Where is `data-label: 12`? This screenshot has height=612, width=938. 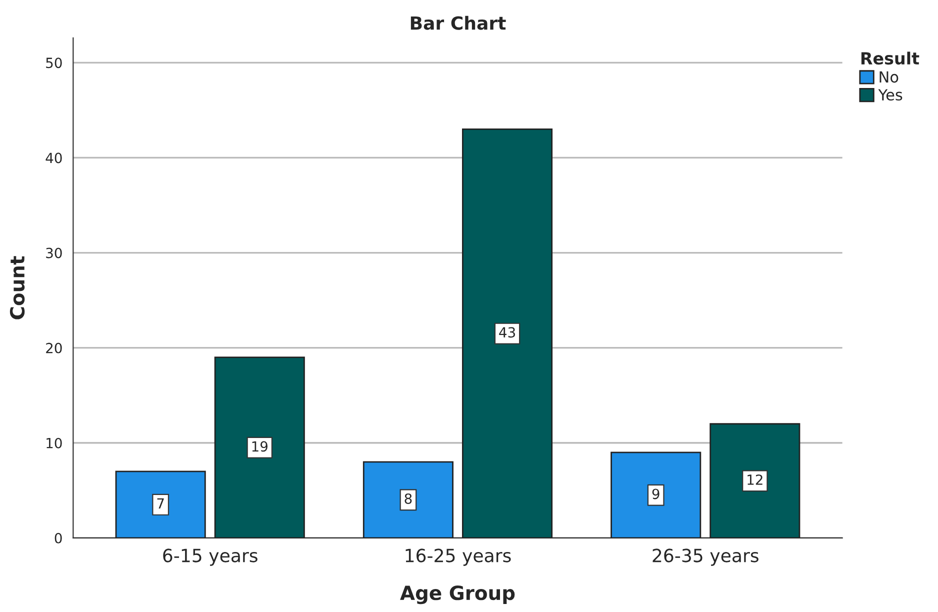 data-label: 12 is located at coordinates (755, 479).